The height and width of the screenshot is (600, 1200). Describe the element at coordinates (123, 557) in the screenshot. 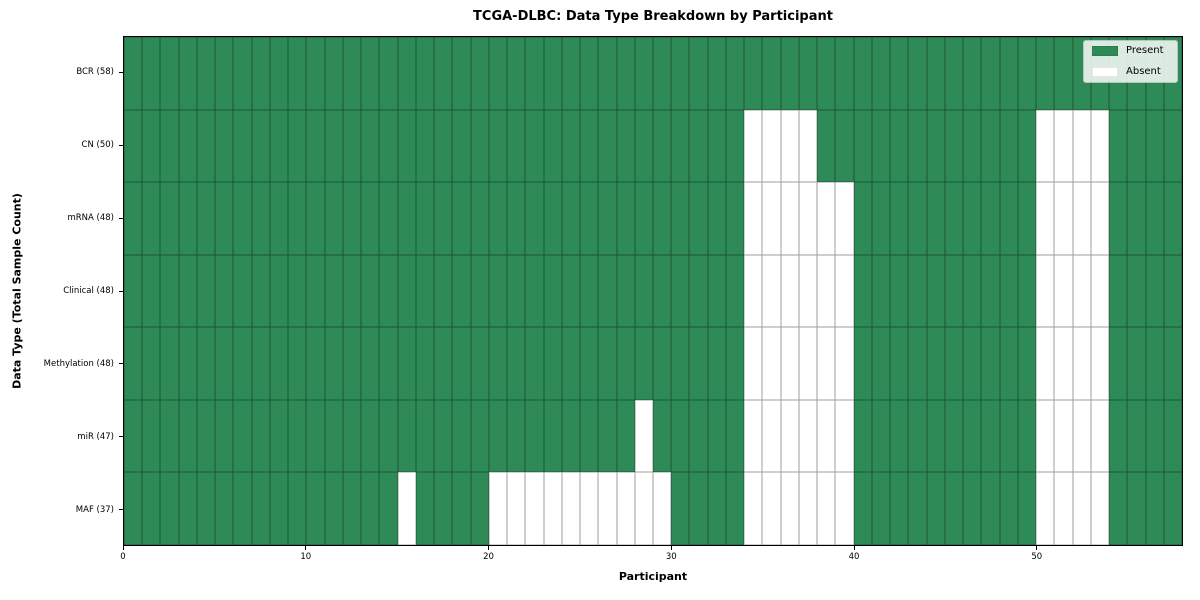

I see `x-tick-label: 0` at that location.